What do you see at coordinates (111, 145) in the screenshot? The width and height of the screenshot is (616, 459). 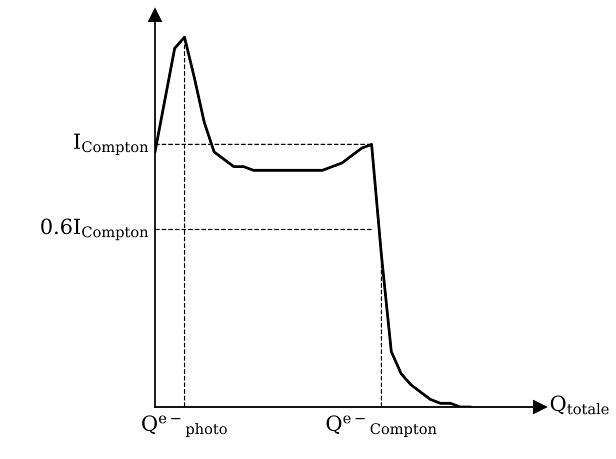 I see `ref-line-label: I$_{Compton}$` at bounding box center [111, 145].